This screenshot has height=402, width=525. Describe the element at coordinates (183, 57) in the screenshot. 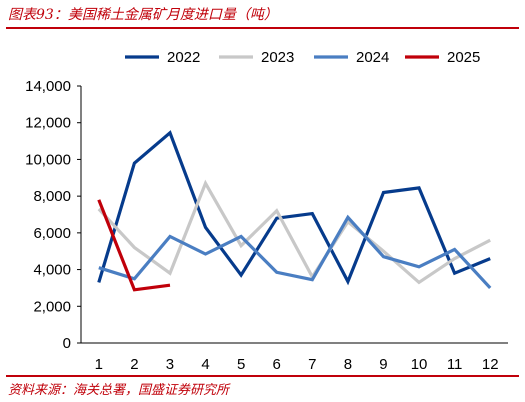

I see `legend-label-2022: 2022` at that location.